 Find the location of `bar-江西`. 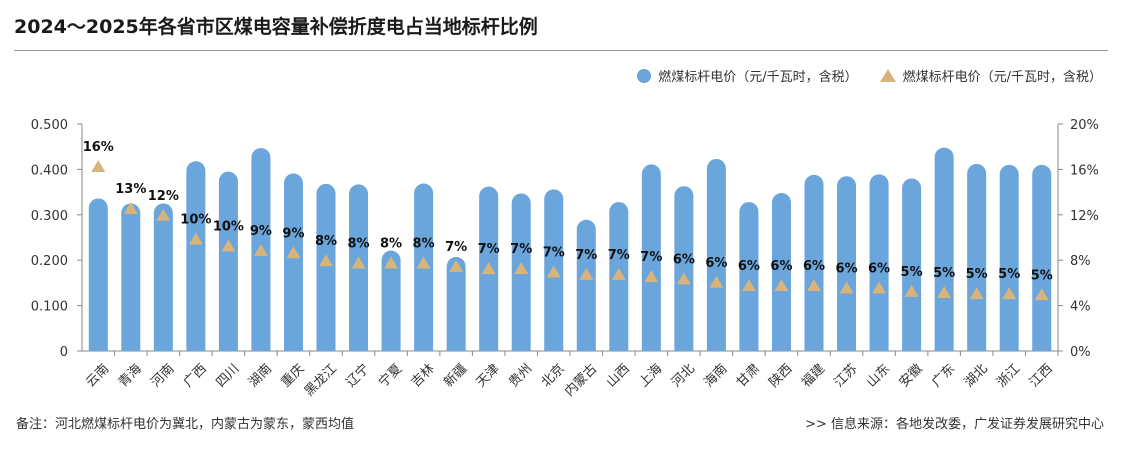

bar-江西 is located at coordinates (1042, 257).